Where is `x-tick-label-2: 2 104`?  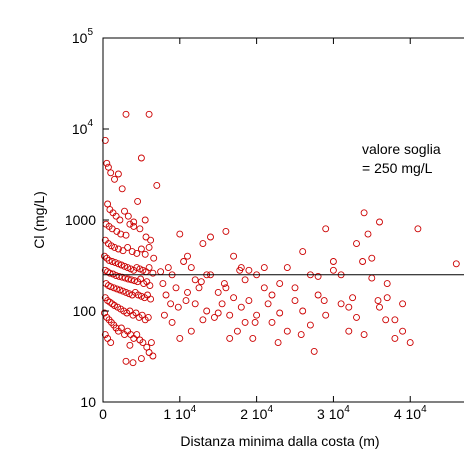
x-tick-label-2: 2 104 is located at coordinates (256, 413).